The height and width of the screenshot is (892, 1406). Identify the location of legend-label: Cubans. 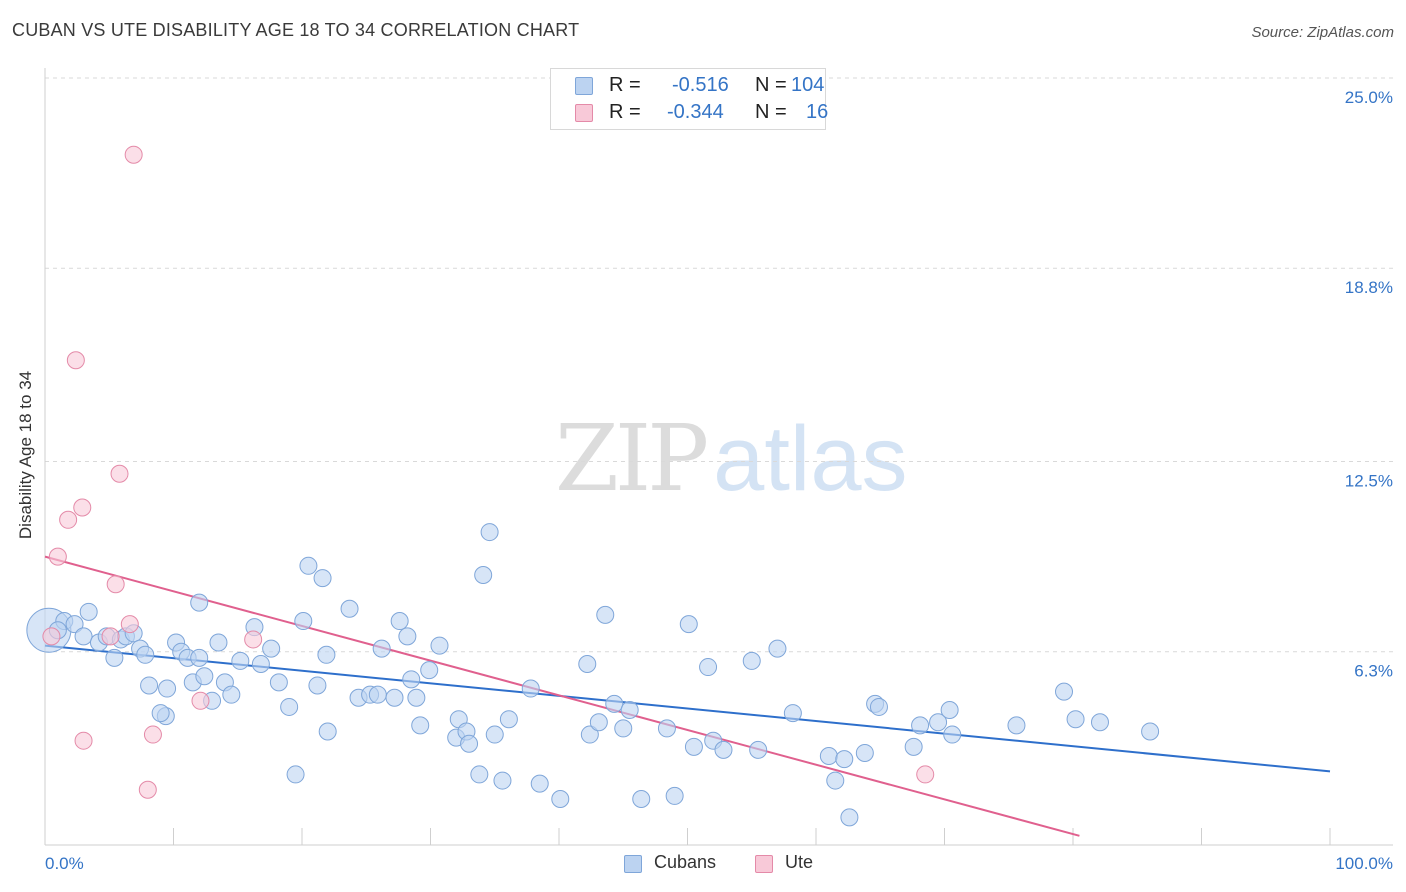
(685, 862).